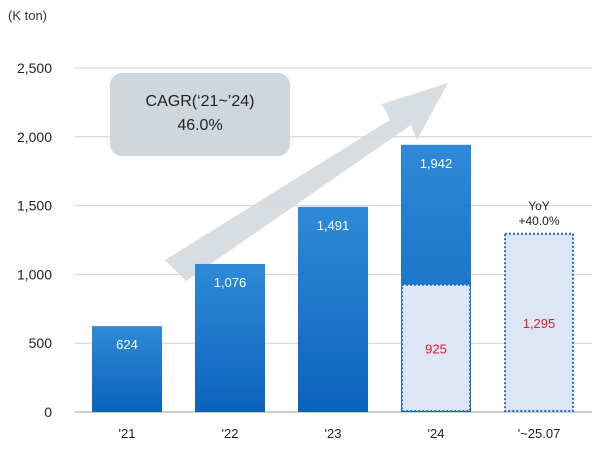 The height and width of the screenshot is (451, 600). What do you see at coordinates (333, 433) in the screenshot?
I see `x-tick-label: '23` at bounding box center [333, 433].